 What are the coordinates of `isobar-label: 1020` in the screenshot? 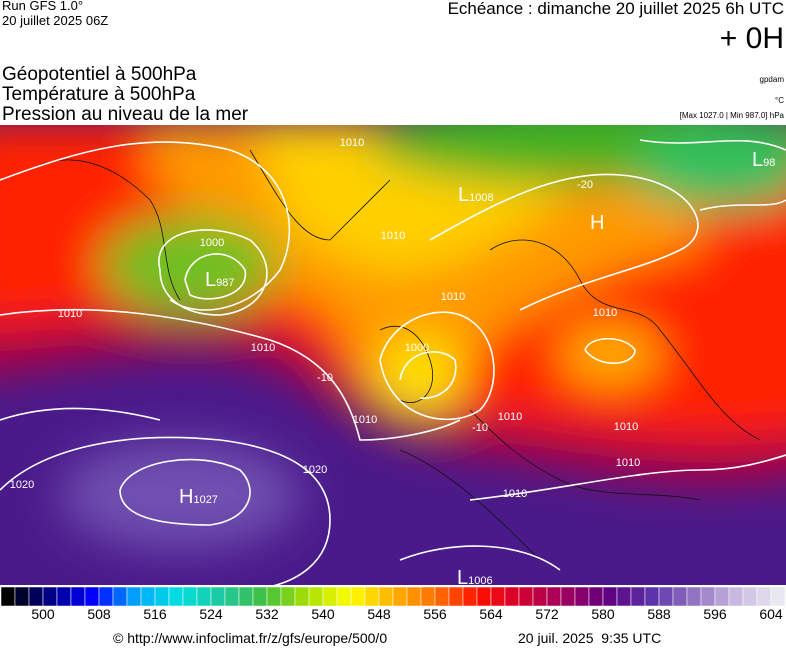 It's located at (22, 485).